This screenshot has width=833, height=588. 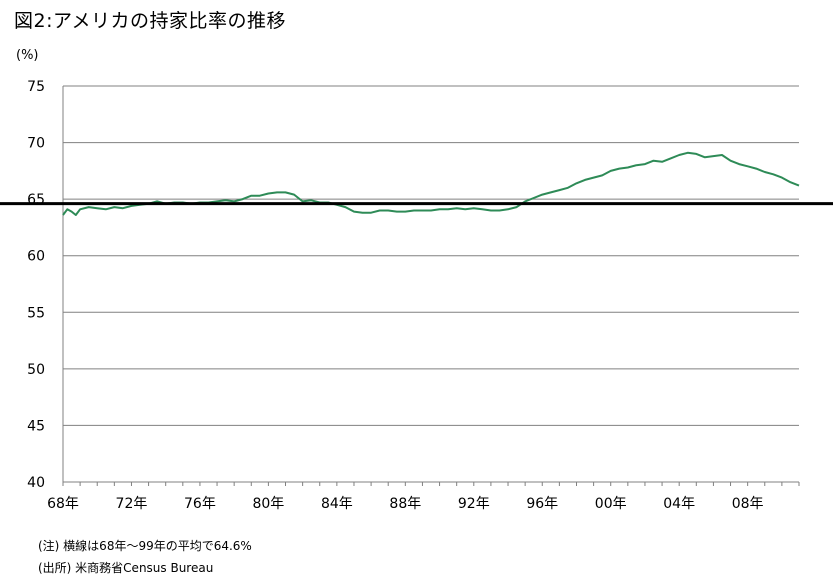 What do you see at coordinates (150, 21) in the screenshot?
I see `chart-title: 図2:アメリカの持家比率の推移` at bounding box center [150, 21].